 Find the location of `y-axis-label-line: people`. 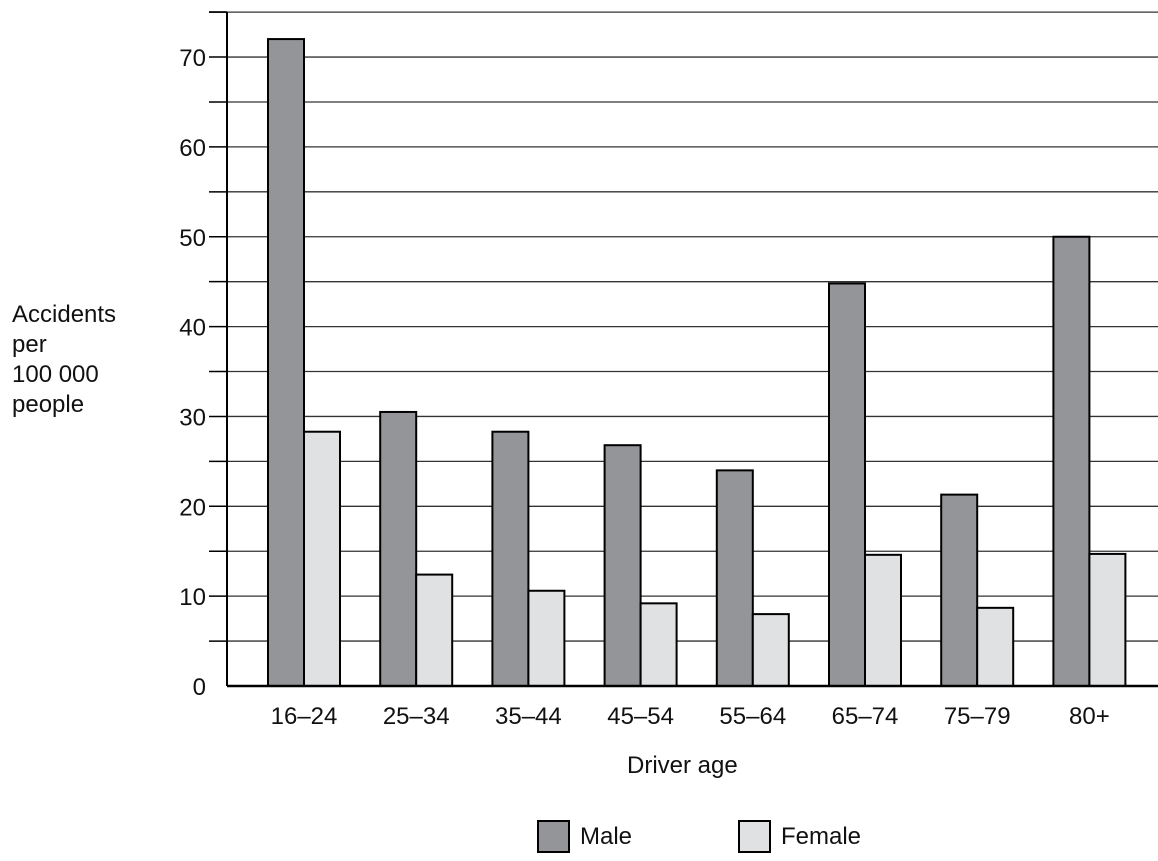

y-axis-label-line: people is located at coordinates (64, 405).